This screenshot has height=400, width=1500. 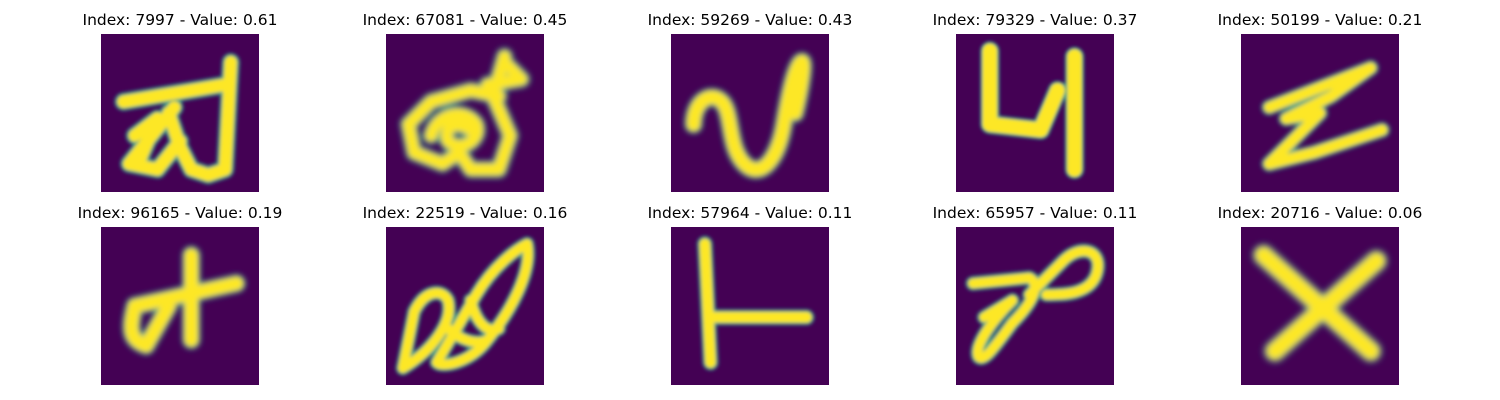 I want to click on image-panel-9: Index: 65957 - Value: 0.11, so click(x=1035, y=298).